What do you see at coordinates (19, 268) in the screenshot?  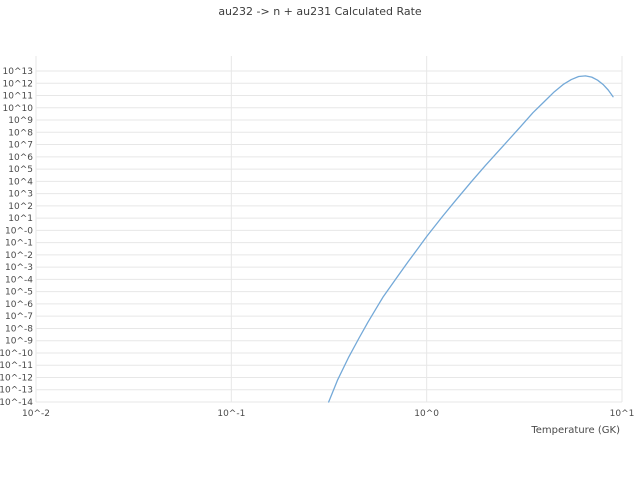 I see `y-tick-label: 10^-3` at bounding box center [19, 268].